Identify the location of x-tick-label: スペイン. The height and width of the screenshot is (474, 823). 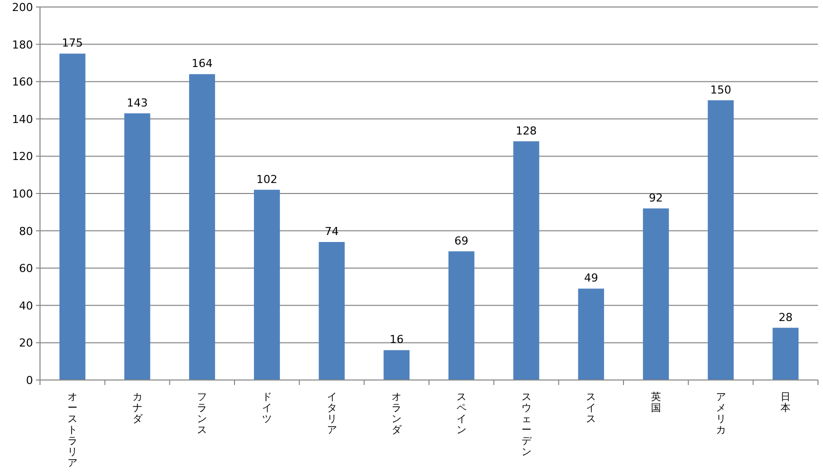
(461, 414).